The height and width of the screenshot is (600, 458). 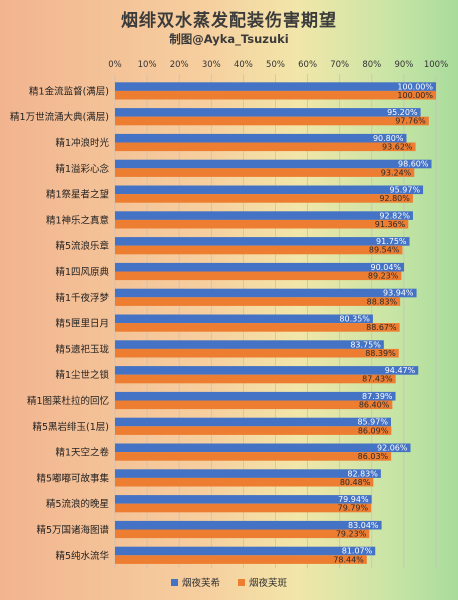 I want to click on data-label-series-b: 89.54%, so click(x=384, y=250).